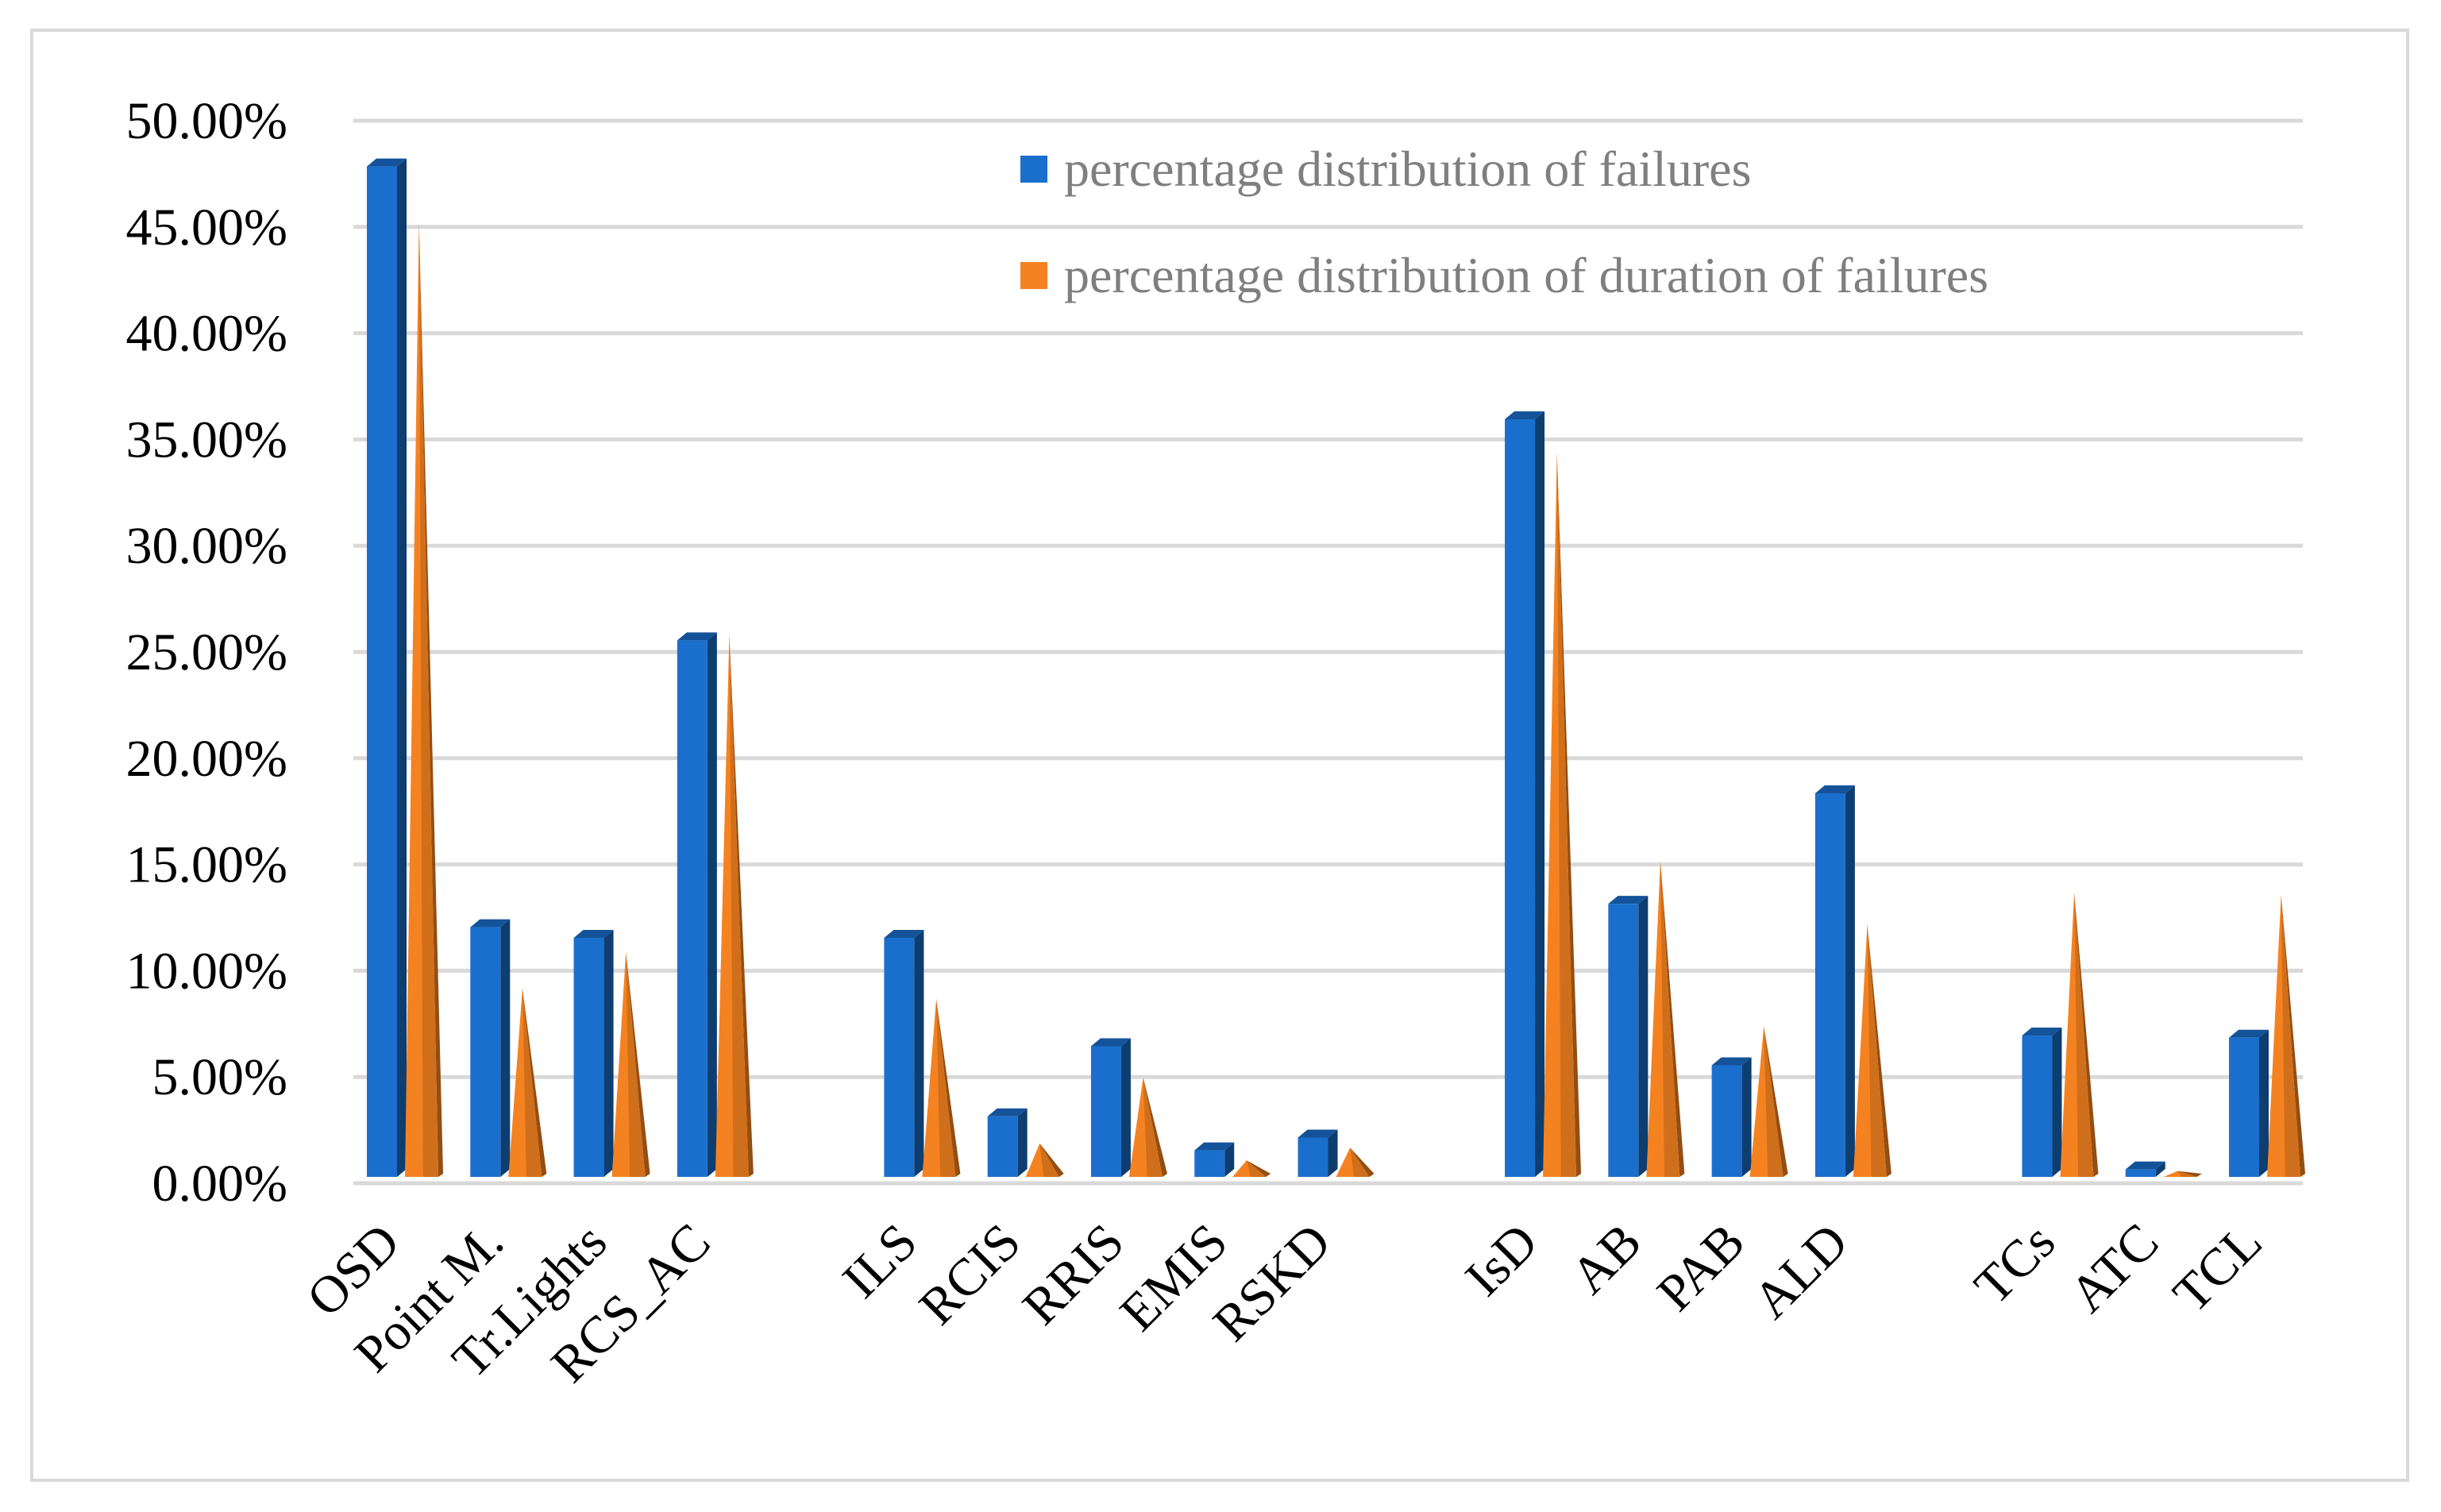 The image size is (2441, 1512). What do you see at coordinates (1407, 169) in the screenshot?
I see `legend-label-failures: percentage distribution of failures` at bounding box center [1407, 169].